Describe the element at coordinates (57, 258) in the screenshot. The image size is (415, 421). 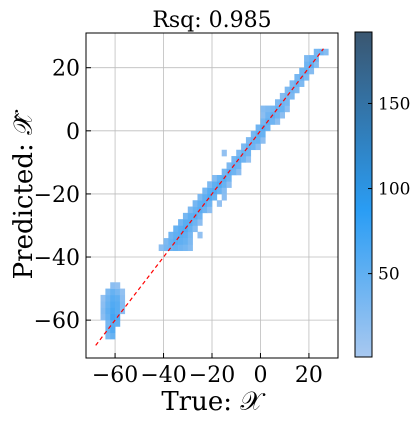
I see `y-tick-label: −40` at that location.